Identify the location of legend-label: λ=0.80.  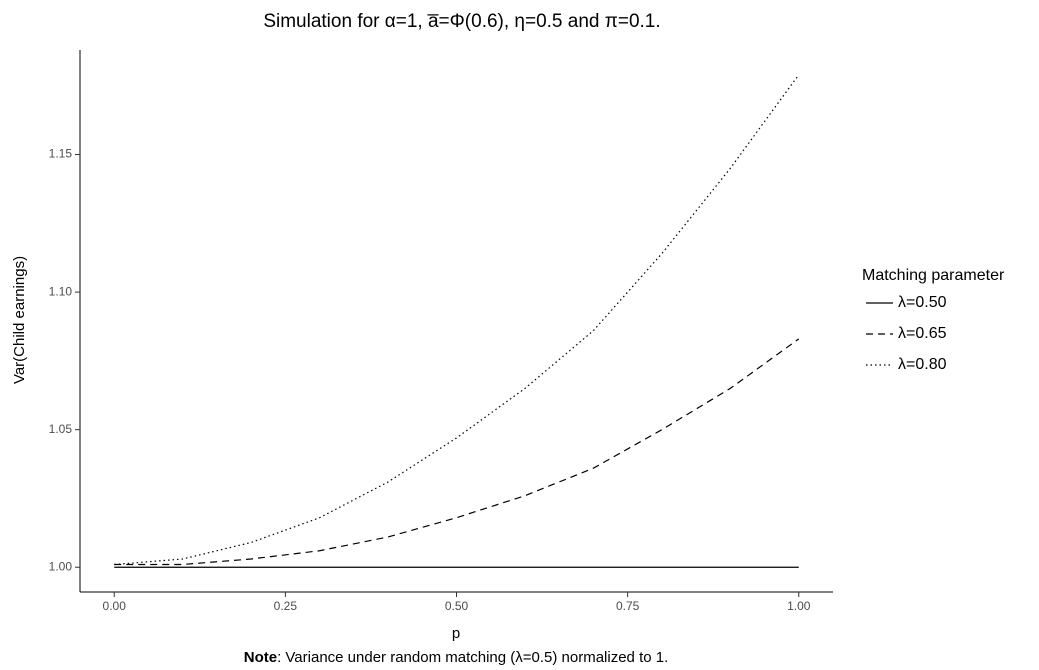
(922, 364).